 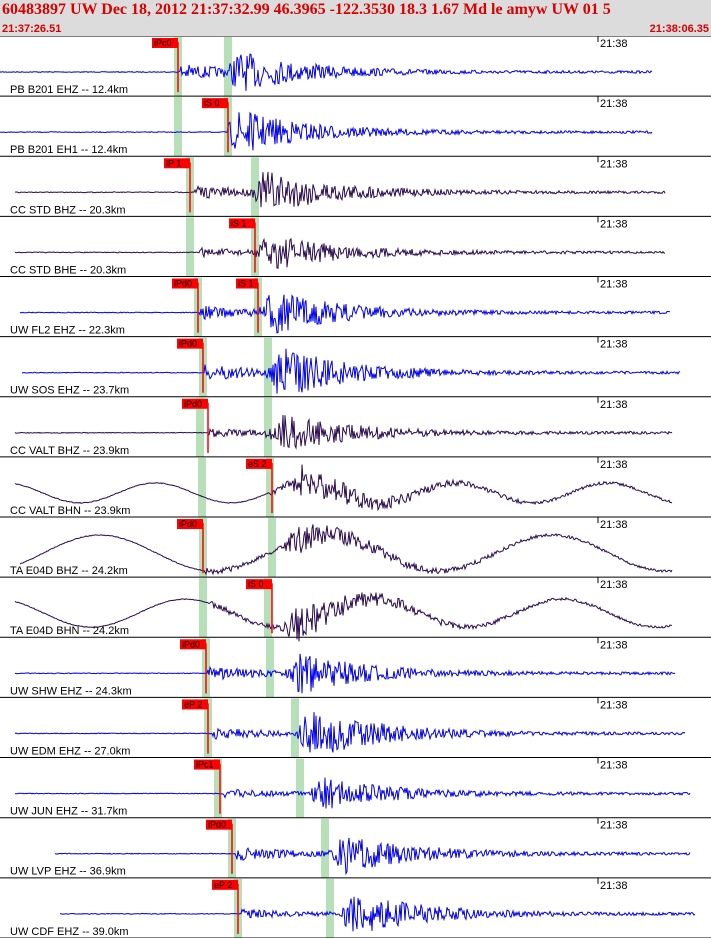 I want to click on station-label: UW SOS EHZ -- 23.7km, so click(x=69, y=391).